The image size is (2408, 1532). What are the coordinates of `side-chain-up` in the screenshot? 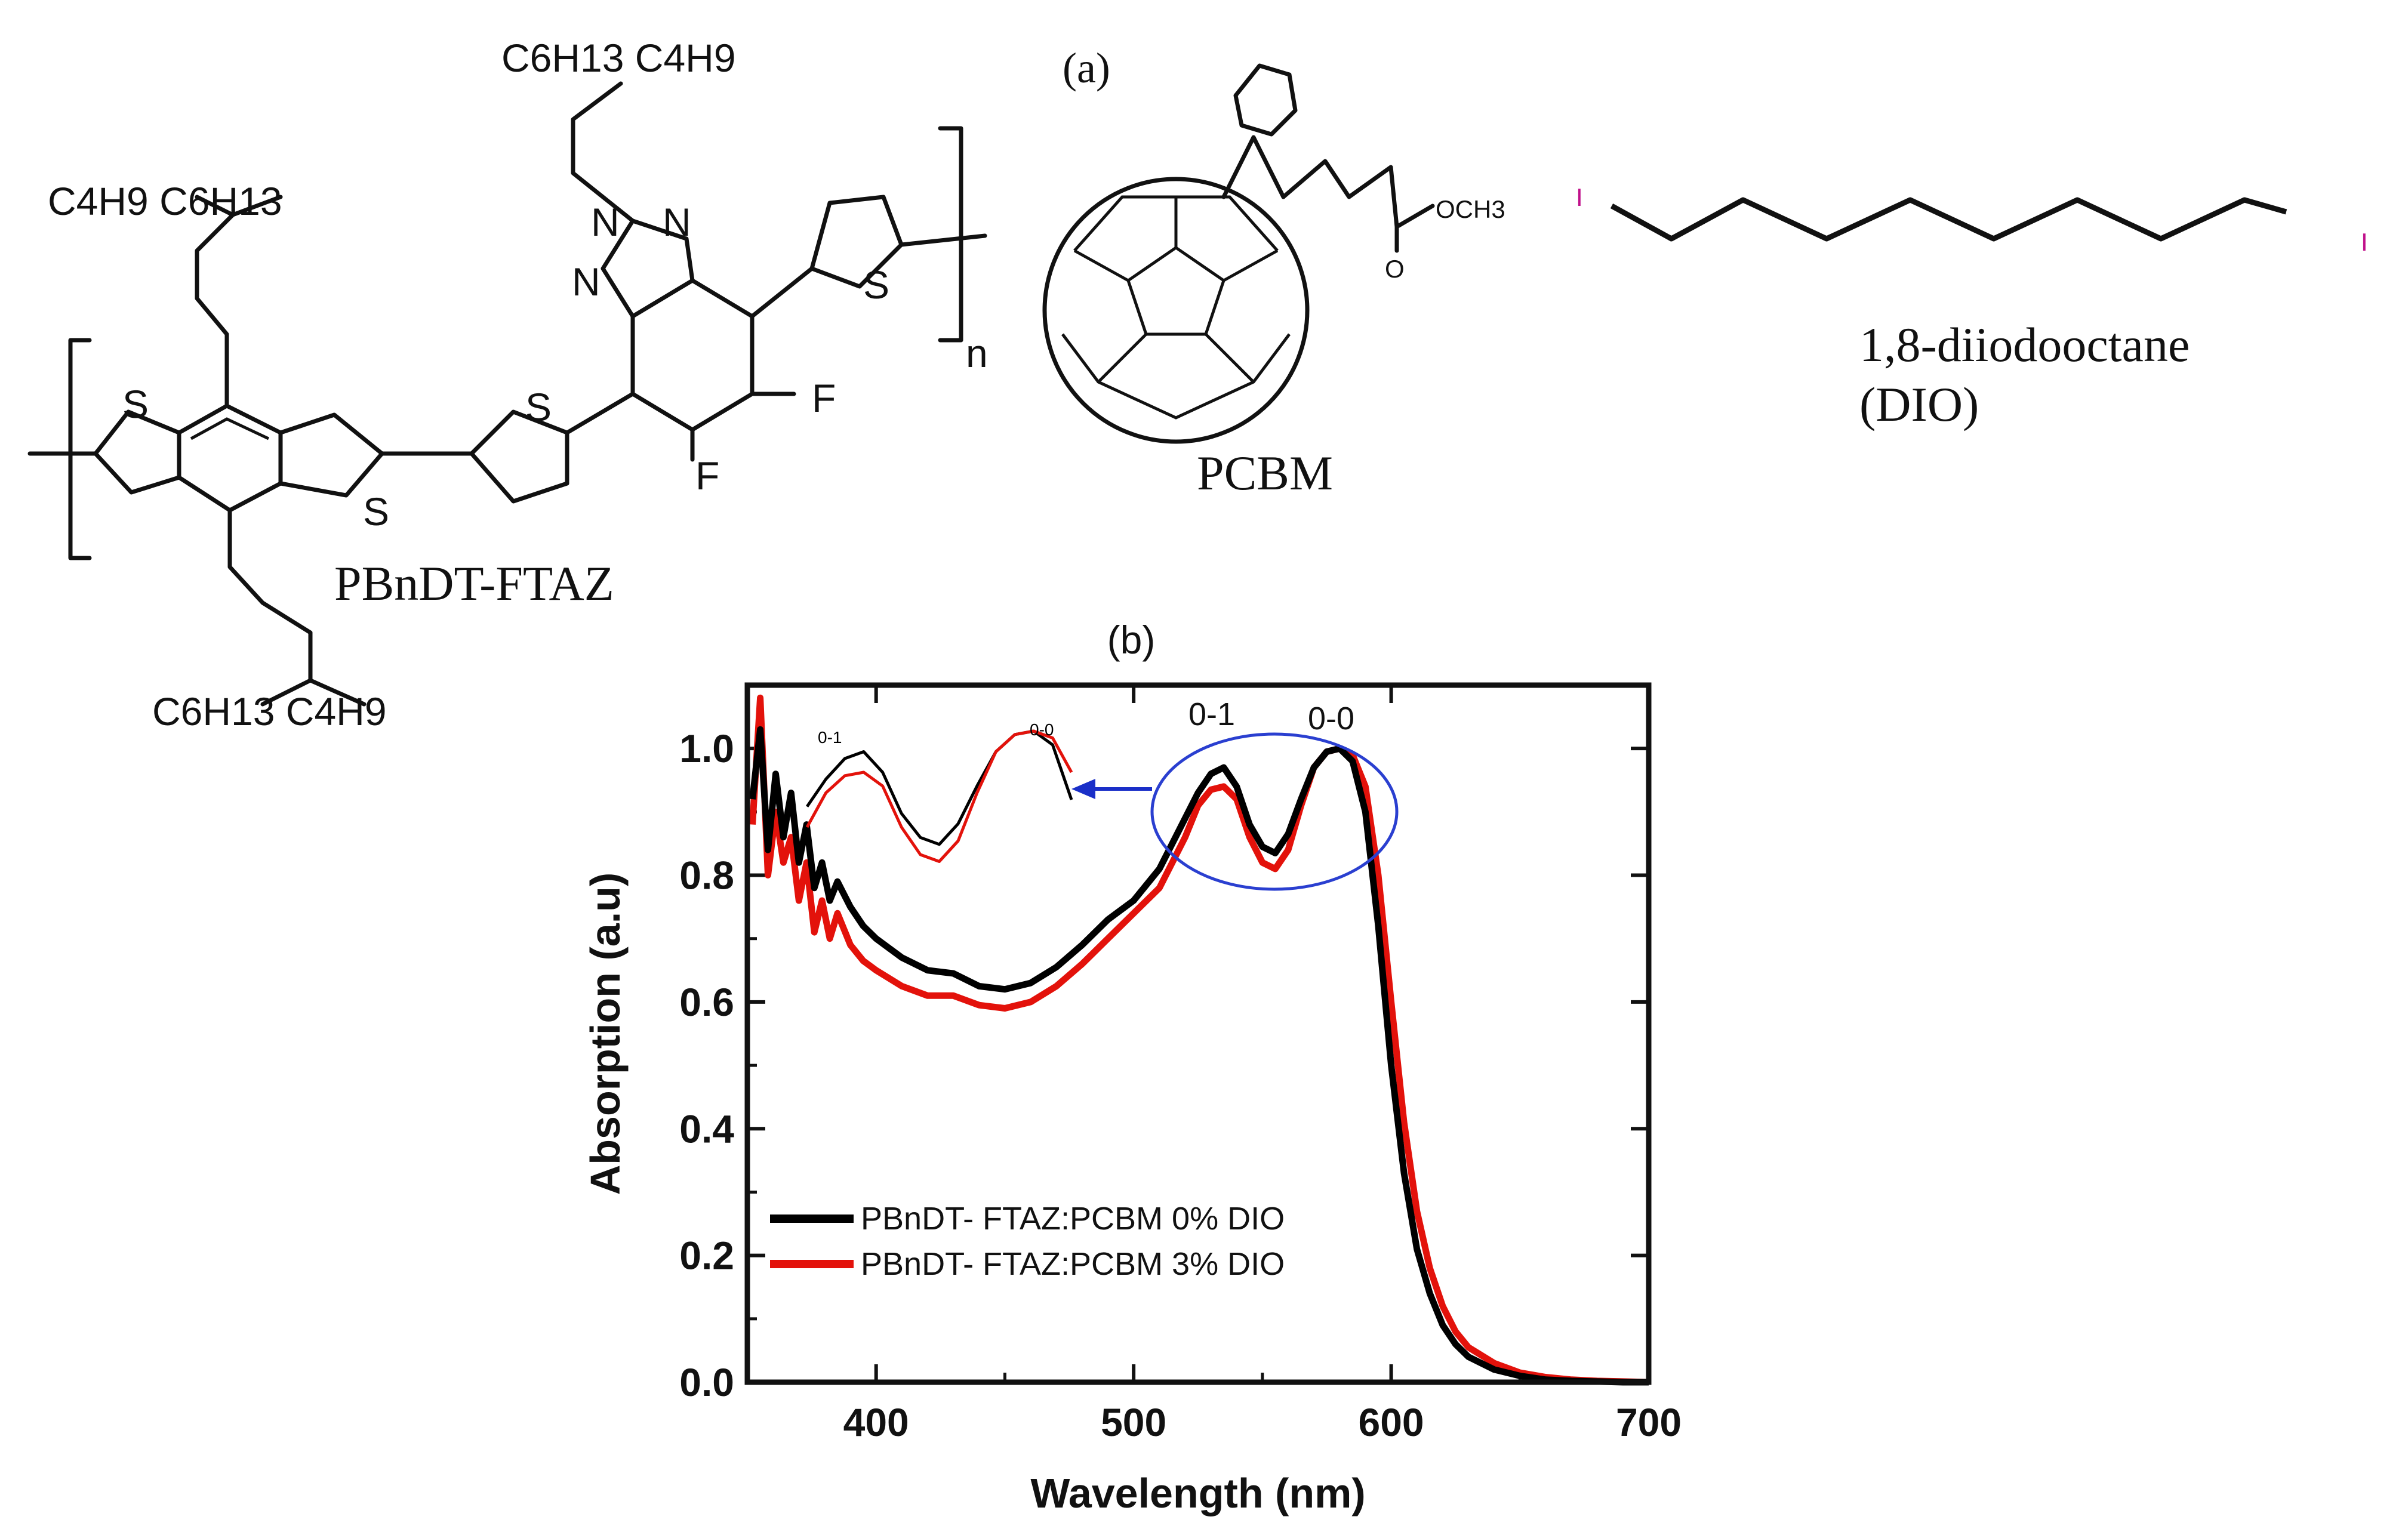 It's located at (215, 310).